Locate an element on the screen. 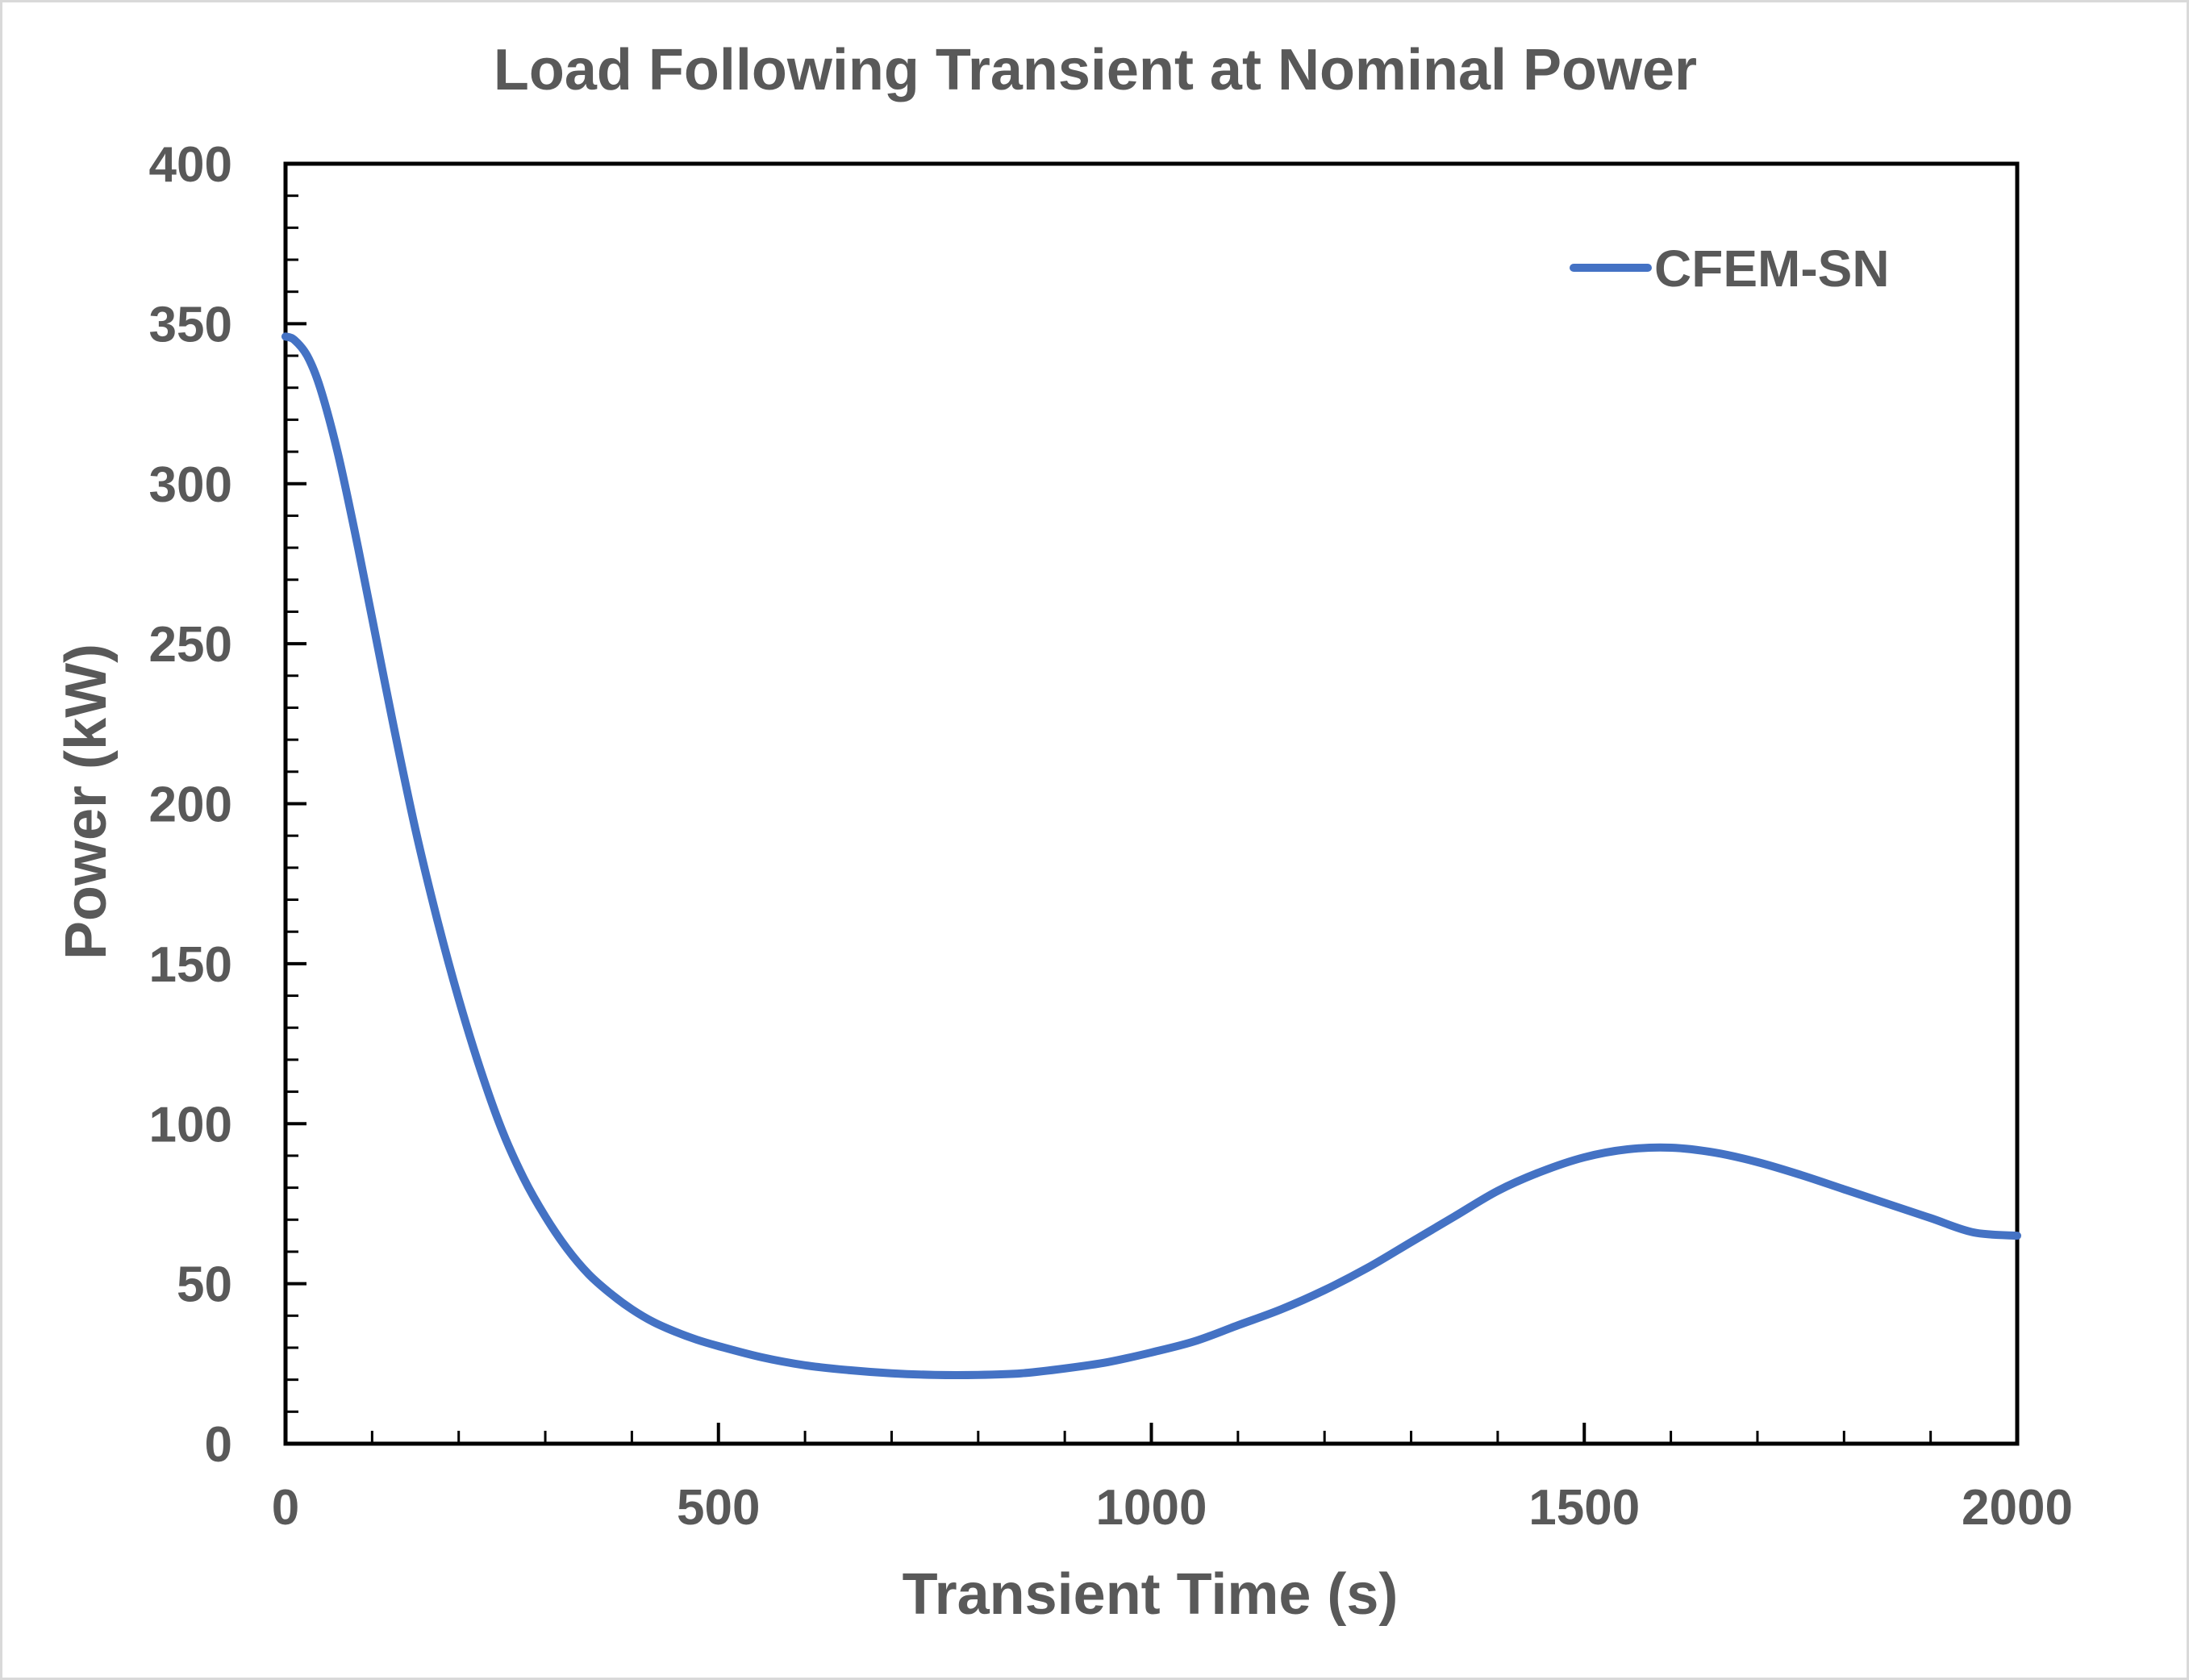  x-tick-label: 1000 is located at coordinates (1151, 1508).